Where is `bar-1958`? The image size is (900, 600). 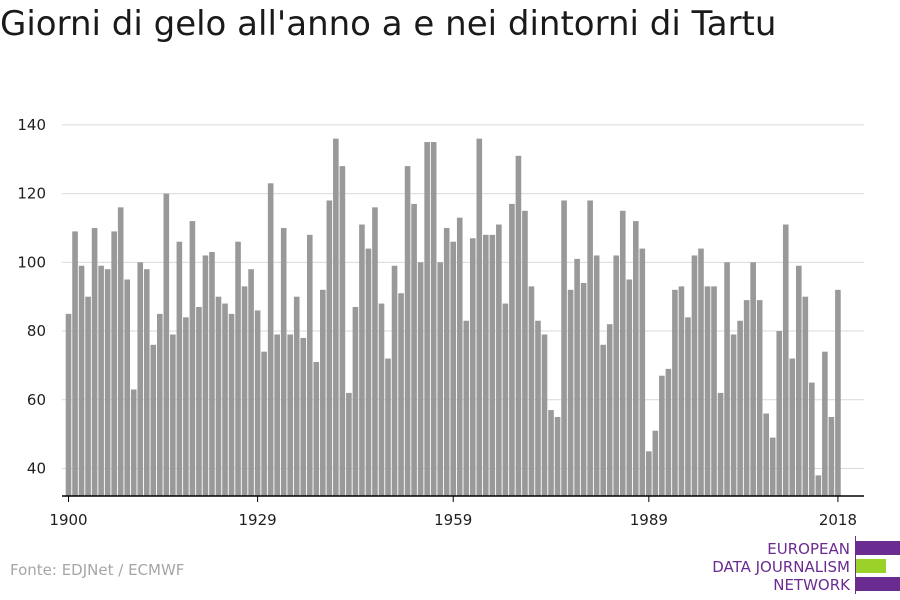 bar-1958 is located at coordinates (446, 362).